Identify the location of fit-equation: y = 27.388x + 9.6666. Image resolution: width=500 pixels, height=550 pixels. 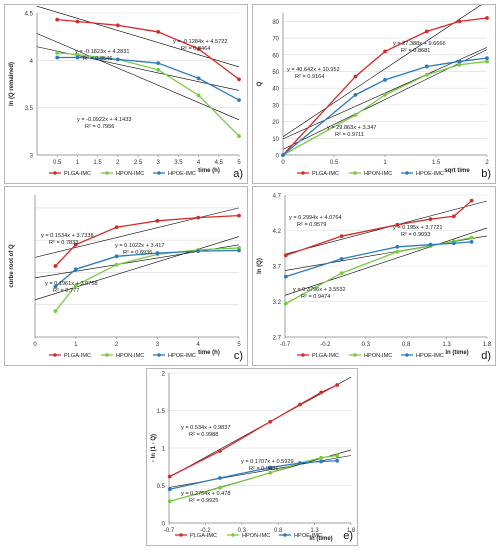
(419, 44).